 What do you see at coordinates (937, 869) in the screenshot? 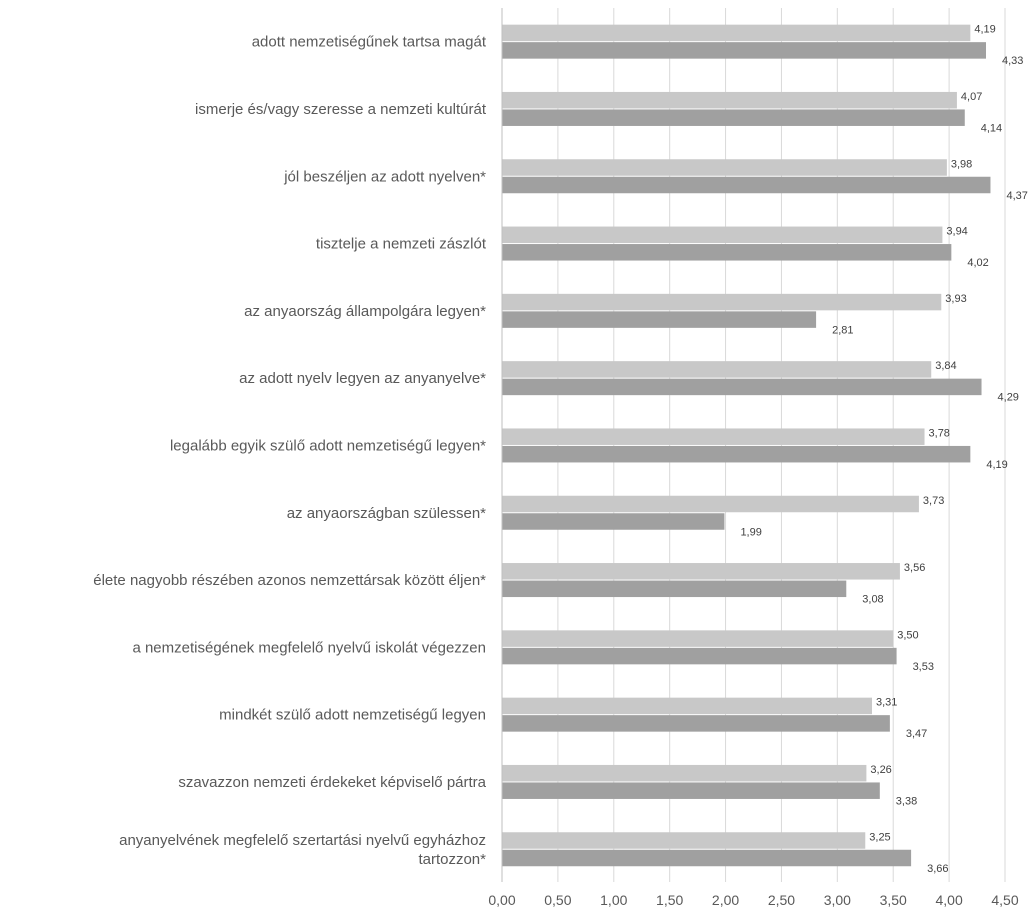
I see `data-label: 3,66` at bounding box center [937, 869].